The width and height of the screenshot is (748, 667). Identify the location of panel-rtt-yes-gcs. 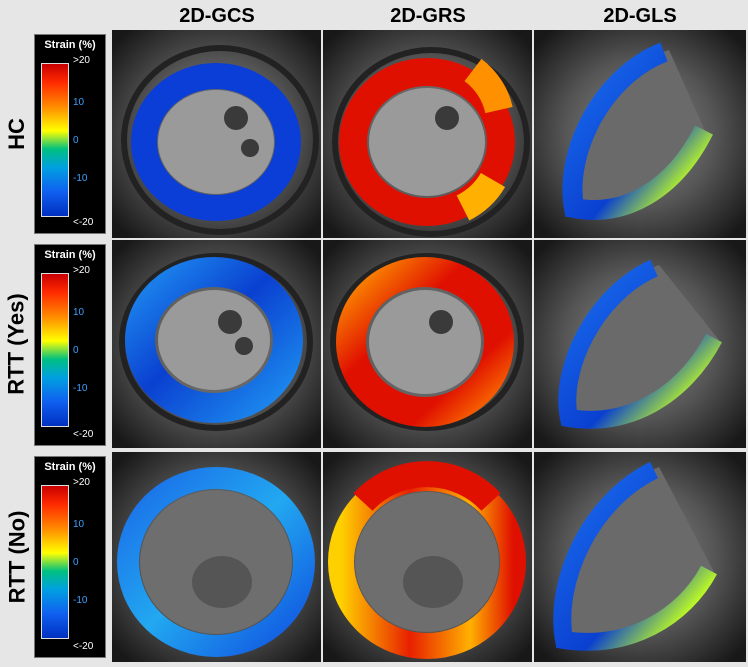
(216, 344).